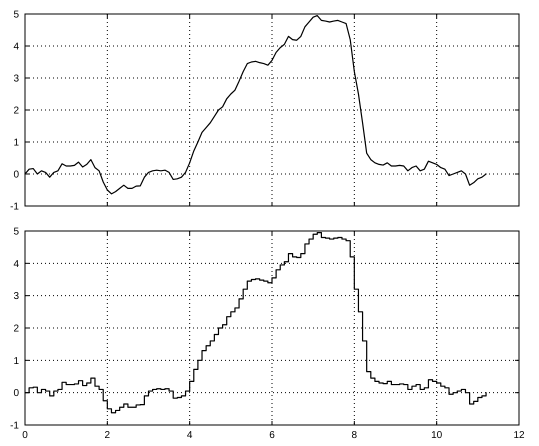  What do you see at coordinates (355, 435) in the screenshot?
I see `x-tick-label: 8` at bounding box center [355, 435].